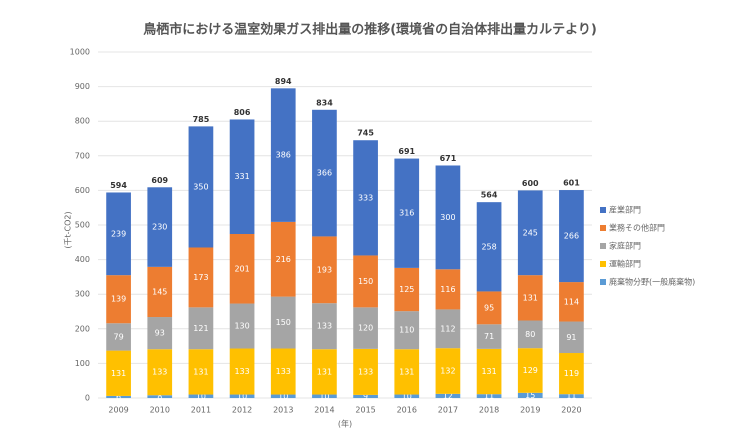 The width and height of the screenshot is (740, 439). What do you see at coordinates (82, 328) in the screenshot?
I see `y-tick-label: 200` at bounding box center [82, 328].